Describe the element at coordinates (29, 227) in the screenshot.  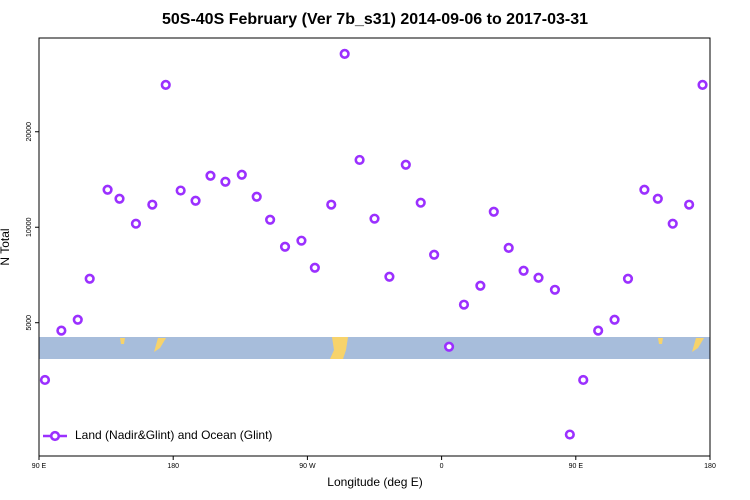
I see `y-tick-label: 10000` at that location.